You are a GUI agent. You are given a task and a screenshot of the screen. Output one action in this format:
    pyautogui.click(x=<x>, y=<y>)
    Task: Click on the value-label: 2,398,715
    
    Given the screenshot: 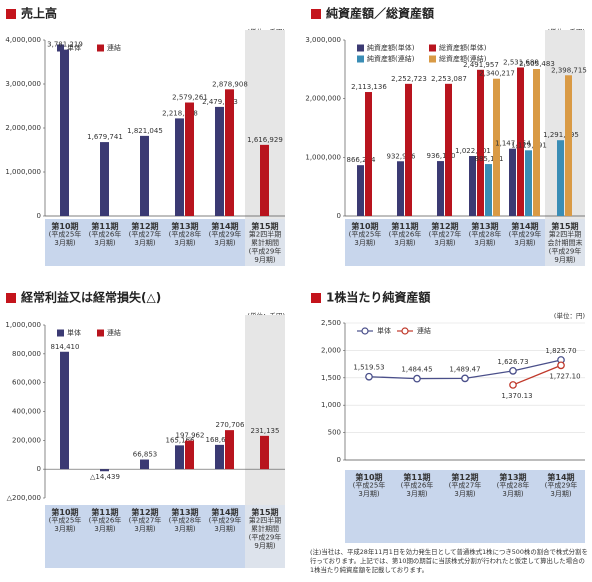 What is the action you would take?
    pyautogui.click(x=569, y=70)
    